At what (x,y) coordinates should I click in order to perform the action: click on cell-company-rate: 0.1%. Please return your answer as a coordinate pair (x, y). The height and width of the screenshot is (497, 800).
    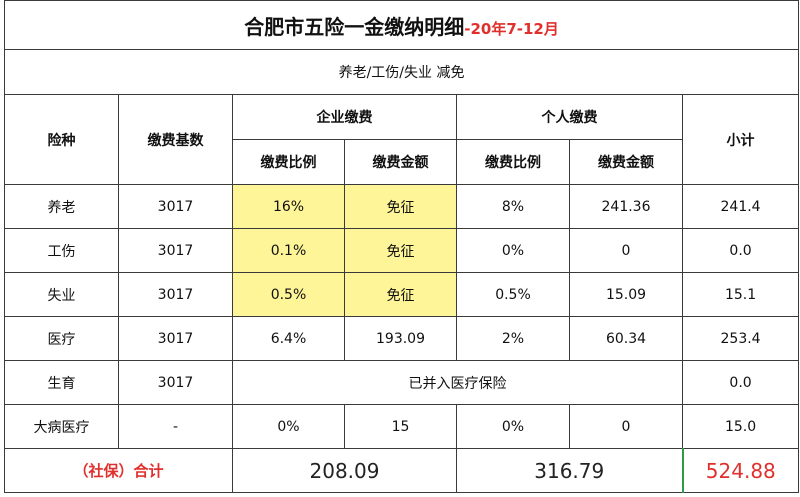
    Looking at the image, I should click on (288, 250).